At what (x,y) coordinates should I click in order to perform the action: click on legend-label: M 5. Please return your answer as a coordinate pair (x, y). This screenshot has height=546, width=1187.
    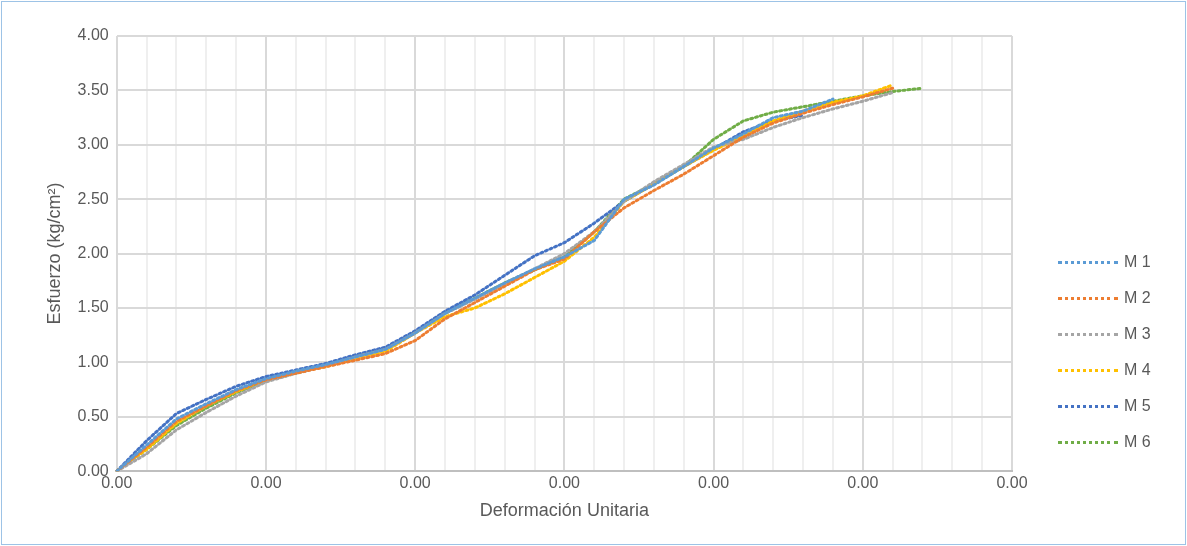
    Looking at the image, I should click on (1137, 406).